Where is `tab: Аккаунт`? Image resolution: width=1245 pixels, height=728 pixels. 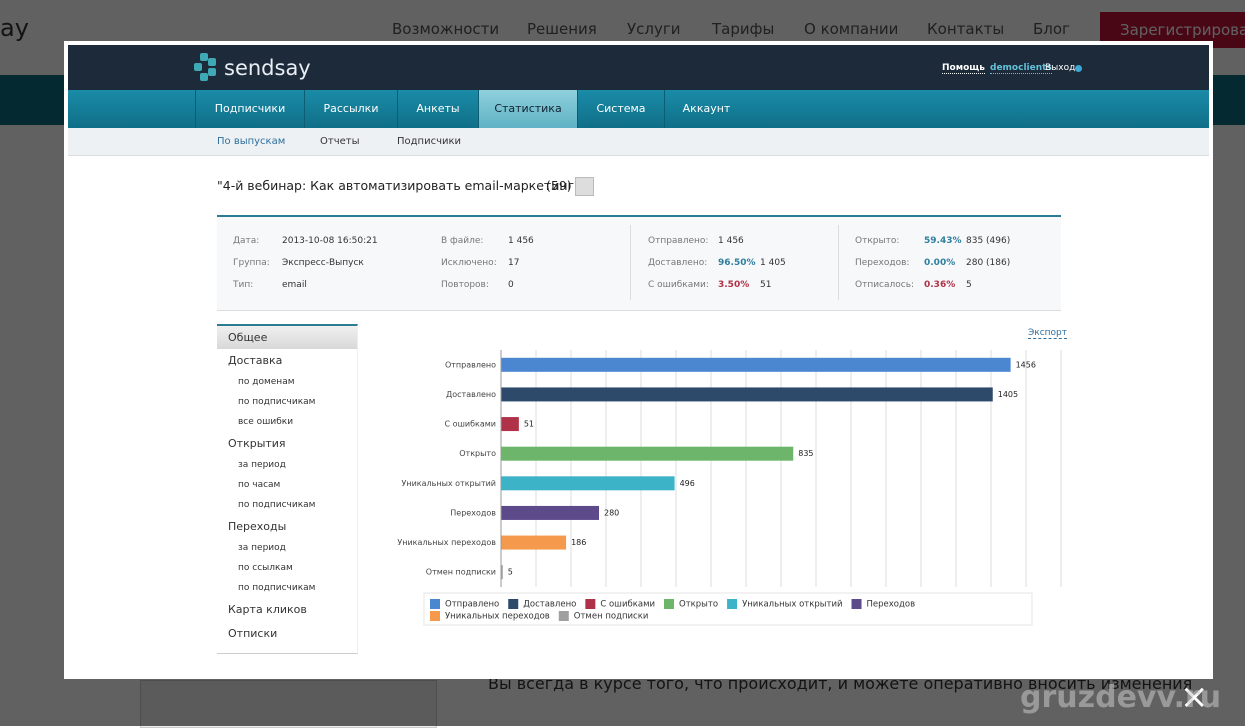
tab: Аккаунт is located at coordinates (706, 109).